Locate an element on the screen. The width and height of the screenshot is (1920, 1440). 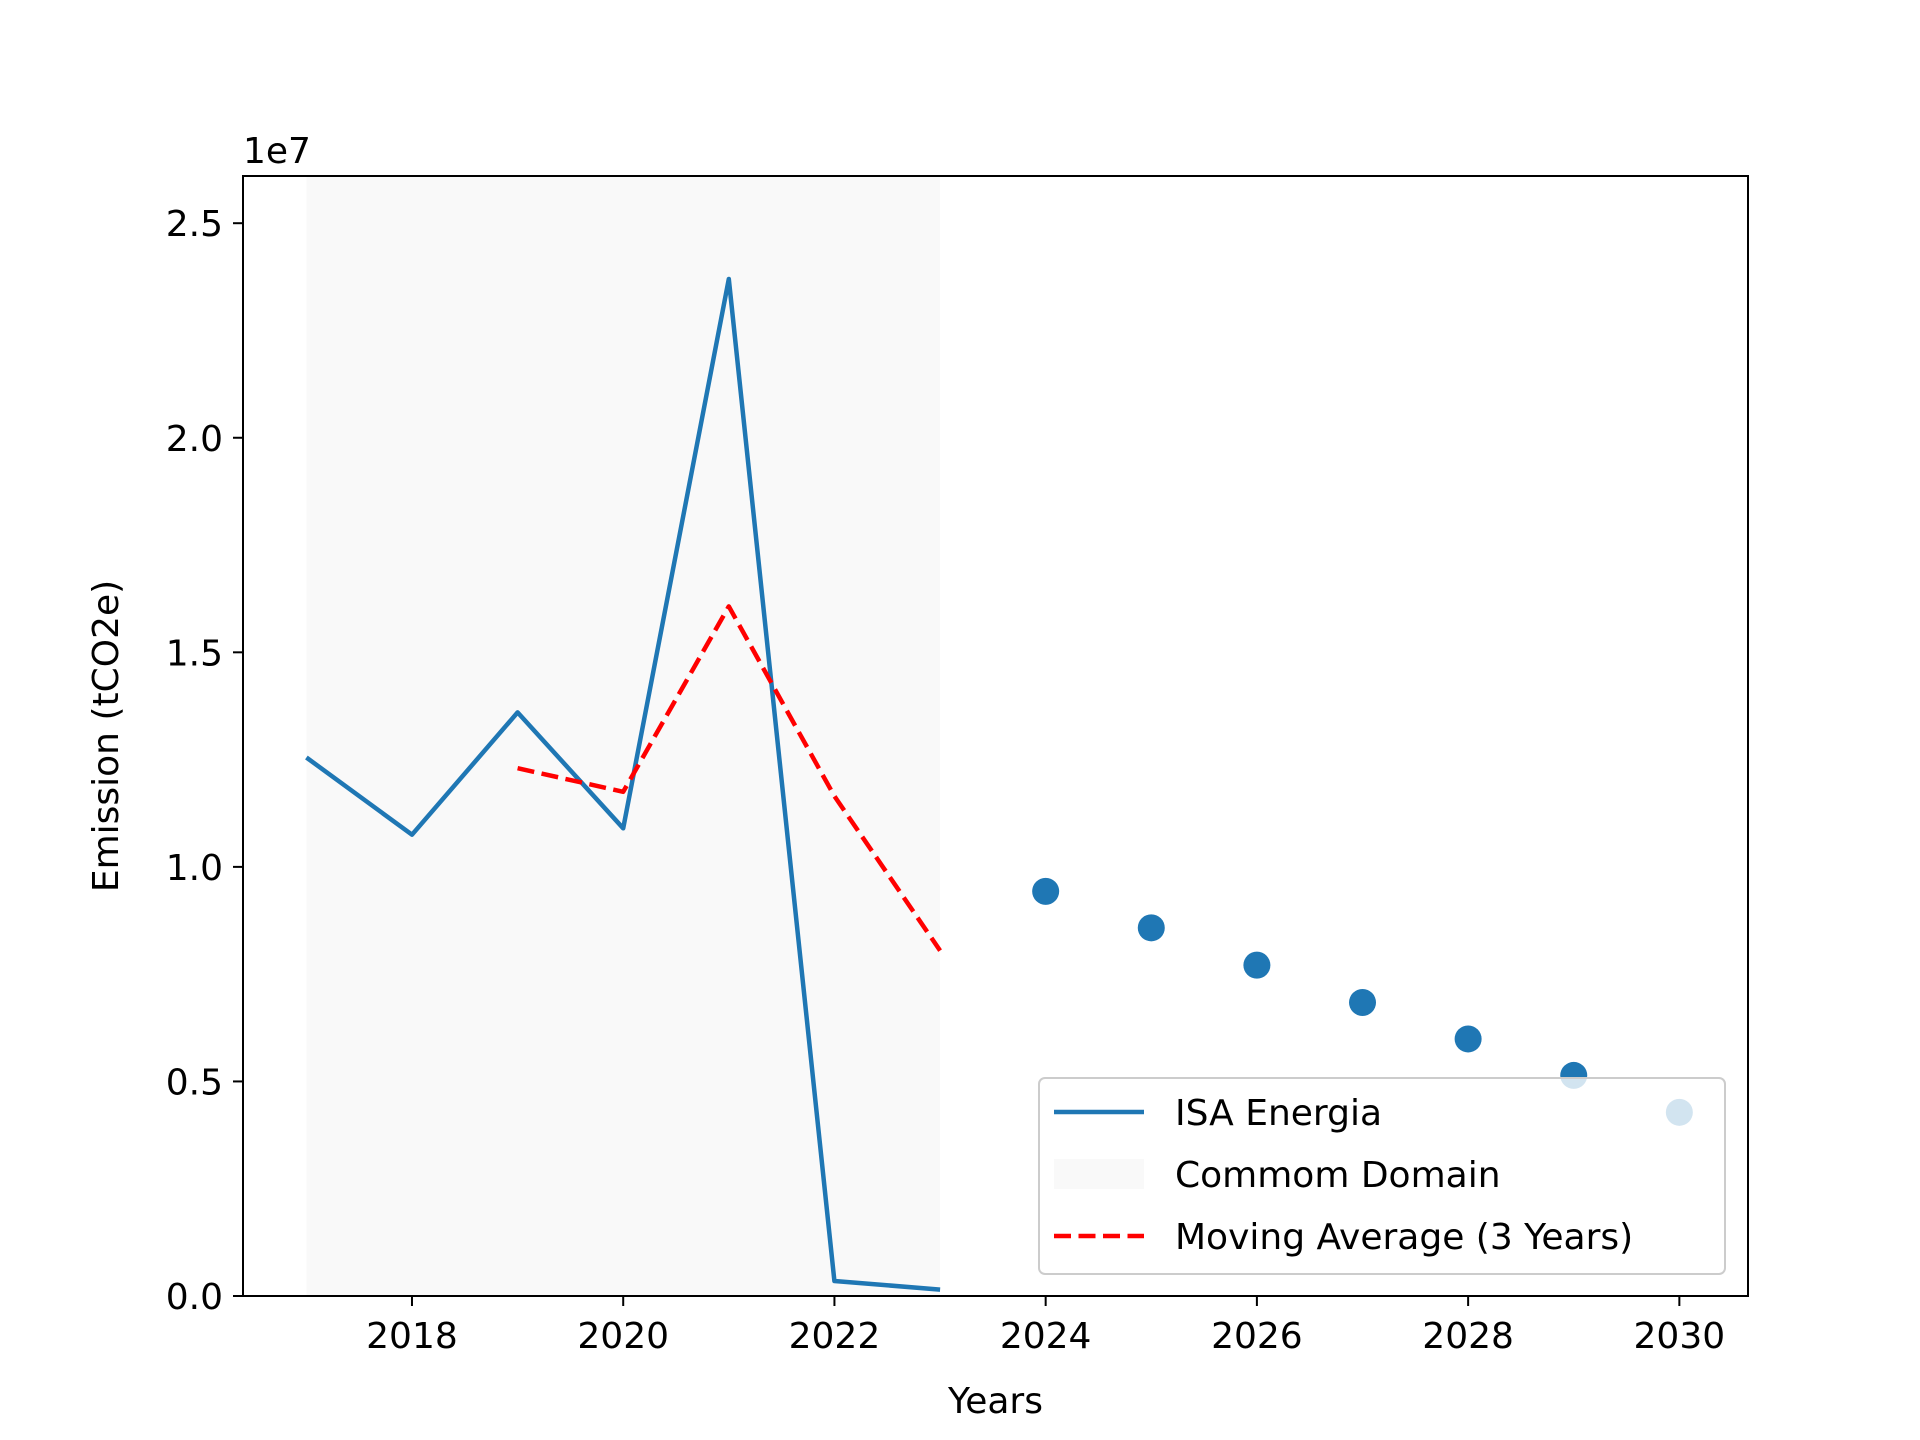
legend-label-isa-energia: ISA Energia is located at coordinates (1278, 1113).